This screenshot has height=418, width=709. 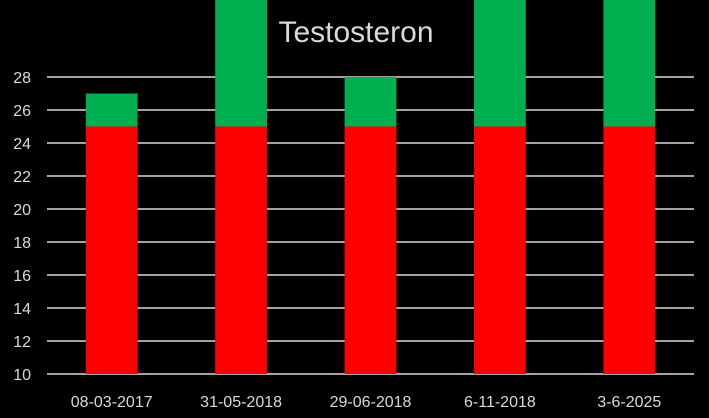 What do you see at coordinates (371, 402) in the screenshot?
I see `x-tick-label: 29-06-2018` at bounding box center [371, 402].